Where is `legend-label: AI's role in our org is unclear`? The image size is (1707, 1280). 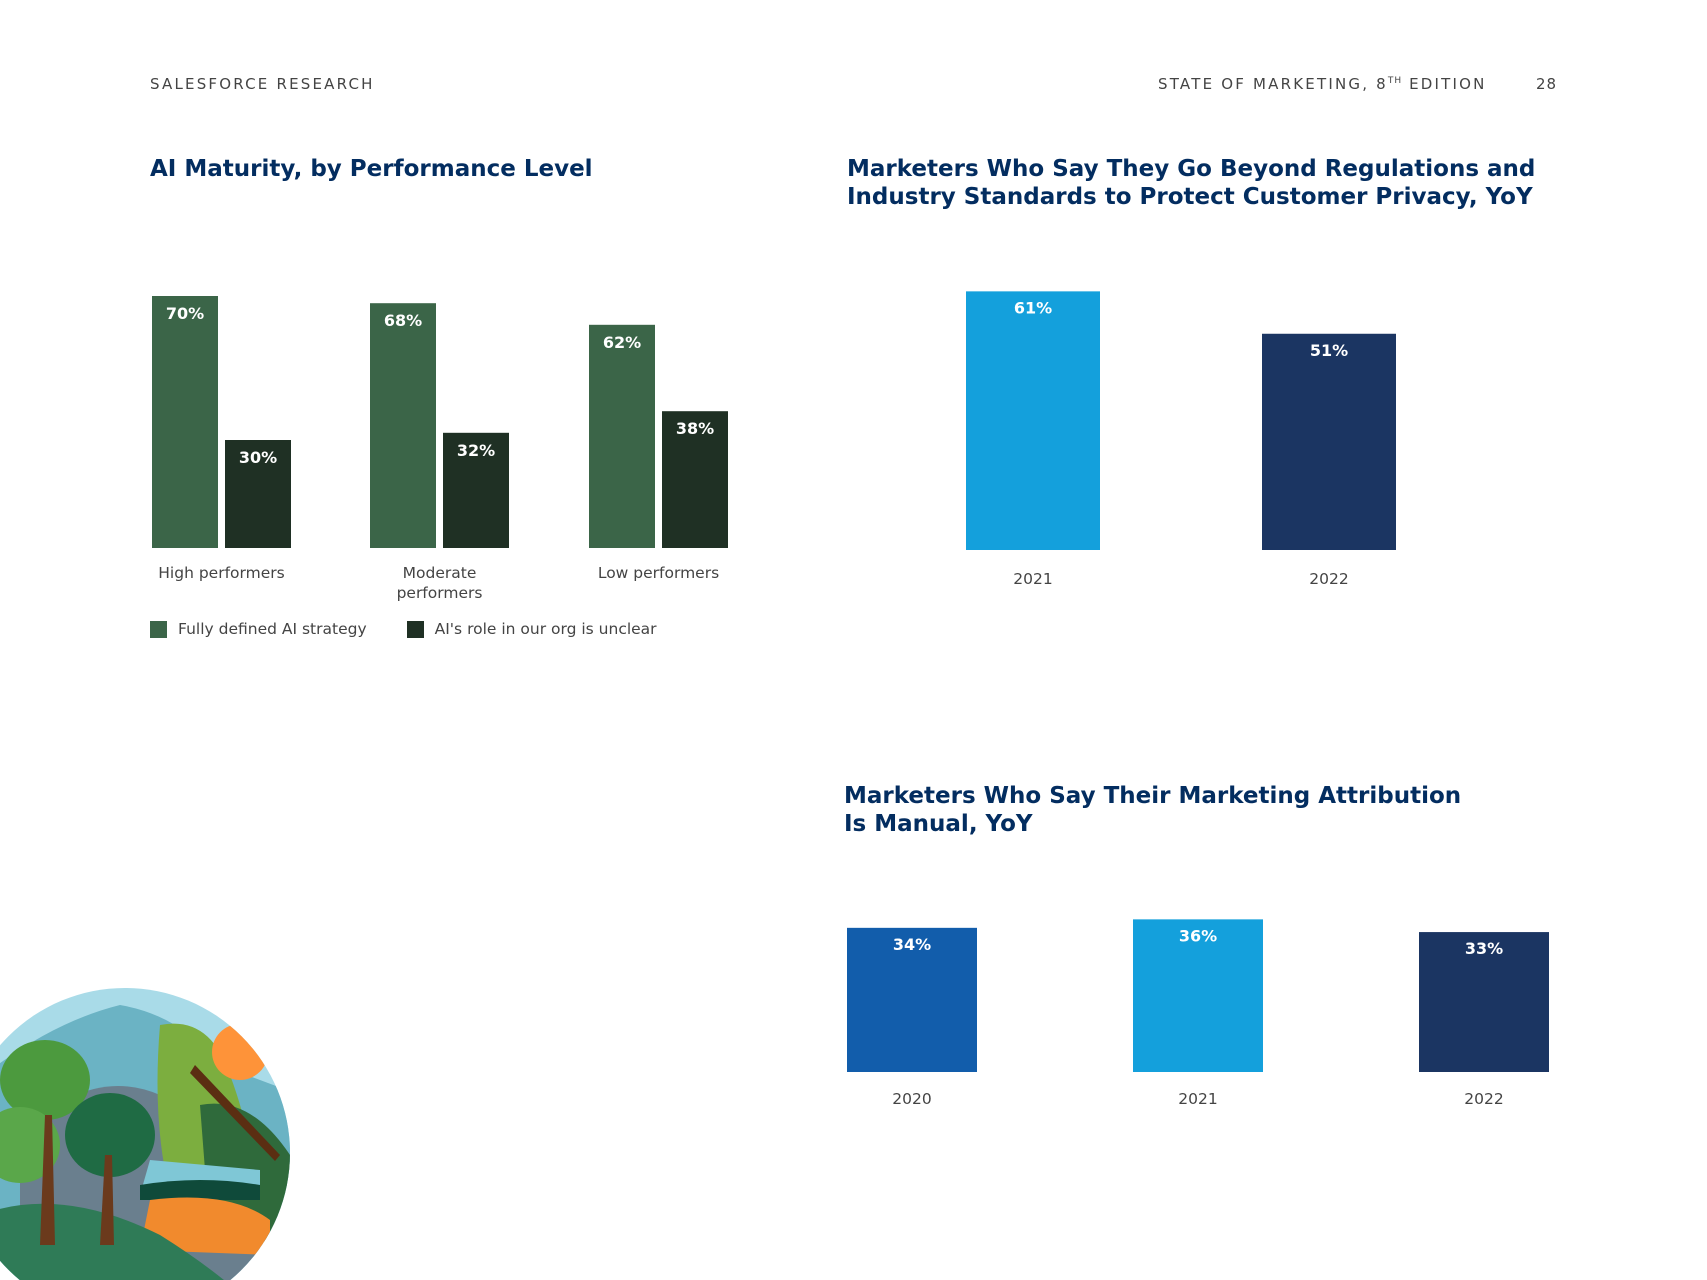 legend-label: AI's role in our org is unclear is located at coordinates (545, 629).